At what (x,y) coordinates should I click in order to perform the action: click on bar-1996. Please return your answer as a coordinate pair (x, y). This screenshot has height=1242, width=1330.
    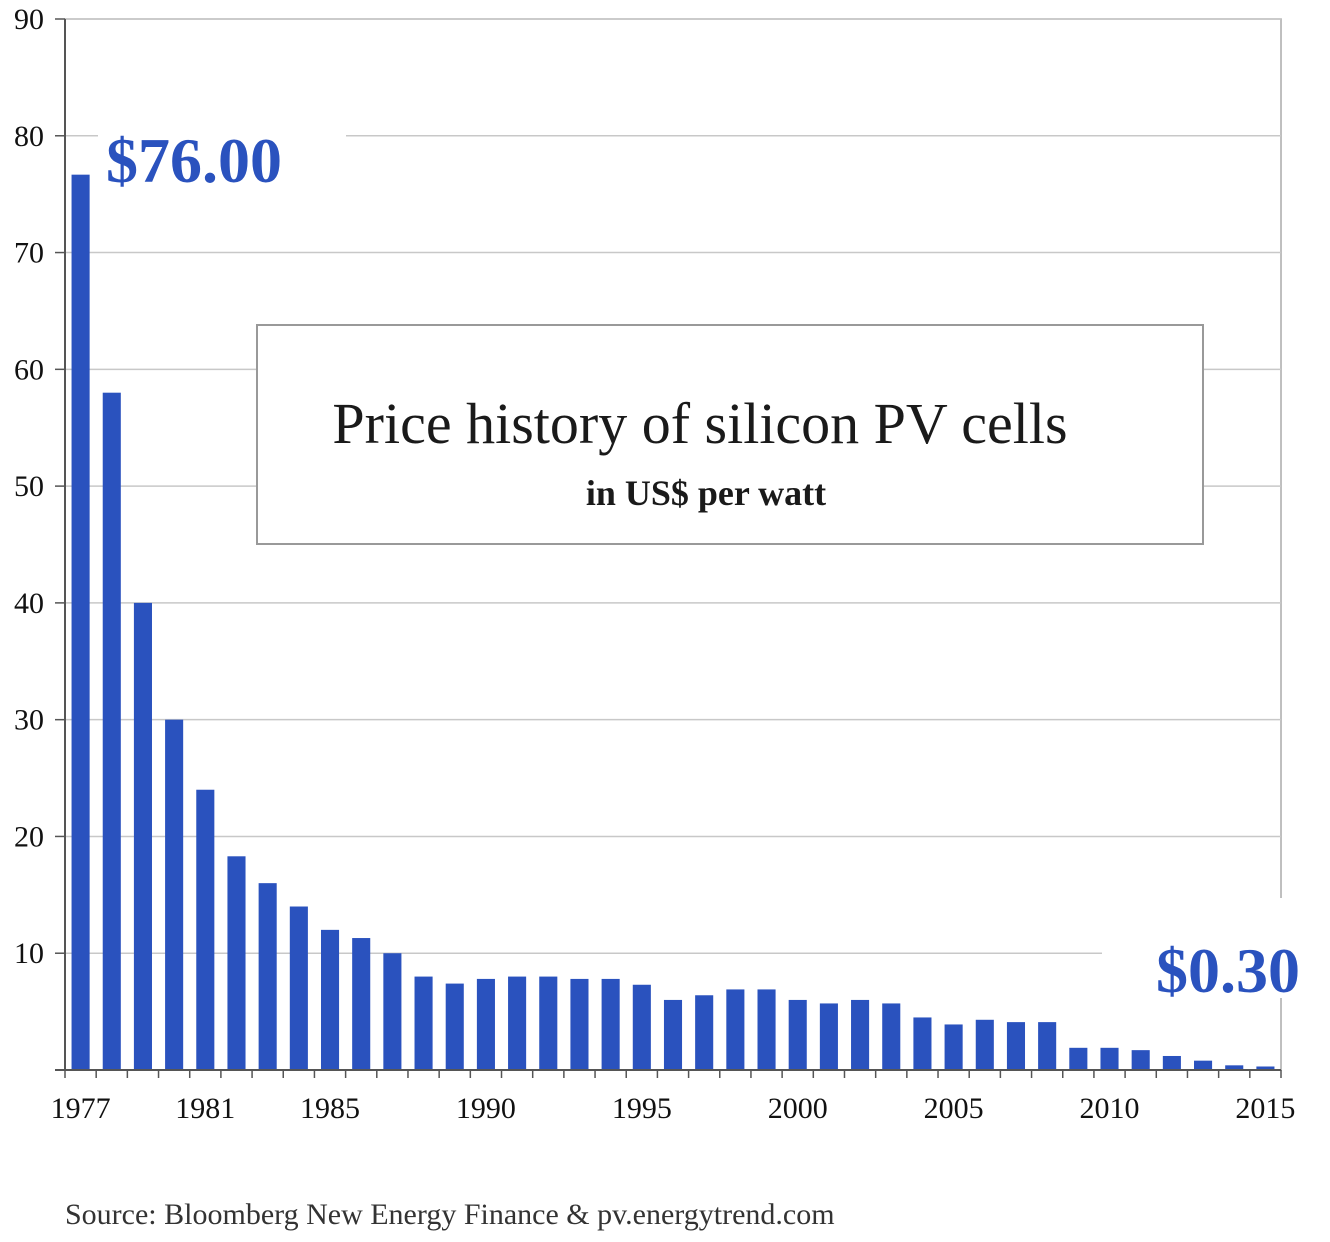
    Looking at the image, I should click on (673, 1034).